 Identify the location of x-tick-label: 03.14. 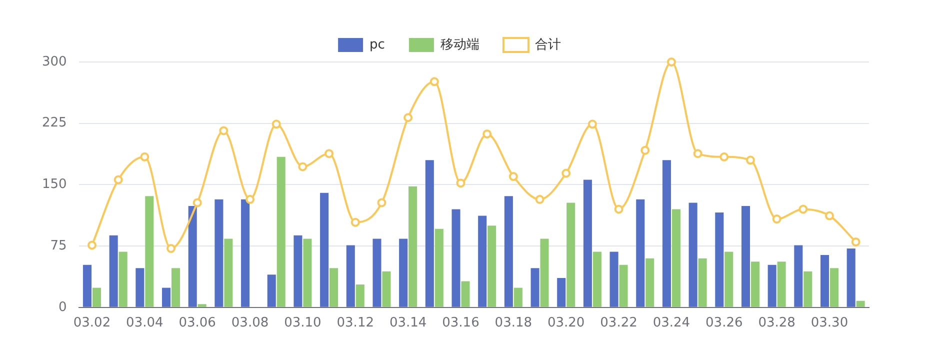
(408, 323).